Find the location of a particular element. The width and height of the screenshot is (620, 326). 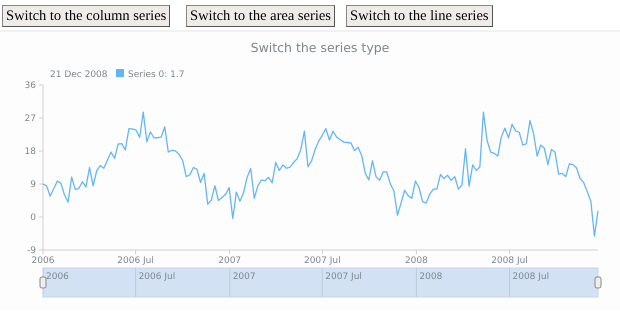

y-tick-label: -9 is located at coordinates (31, 251).